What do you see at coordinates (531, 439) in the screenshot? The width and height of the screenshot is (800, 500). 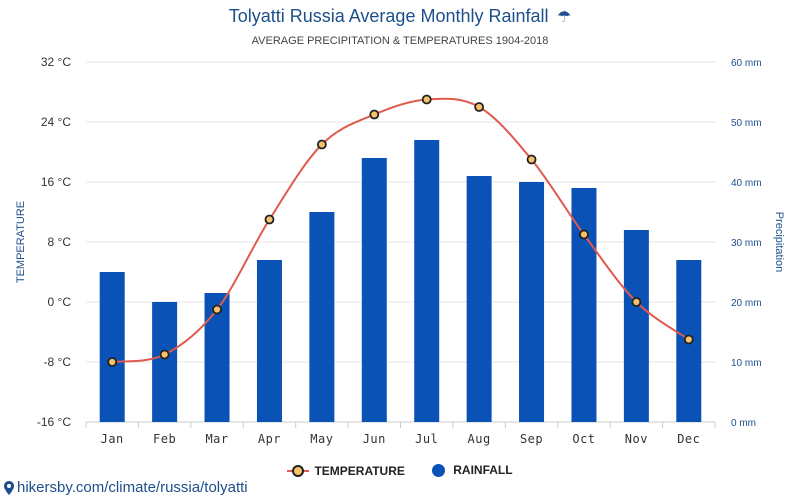 I see `x-tick-label: Sep` at bounding box center [531, 439].